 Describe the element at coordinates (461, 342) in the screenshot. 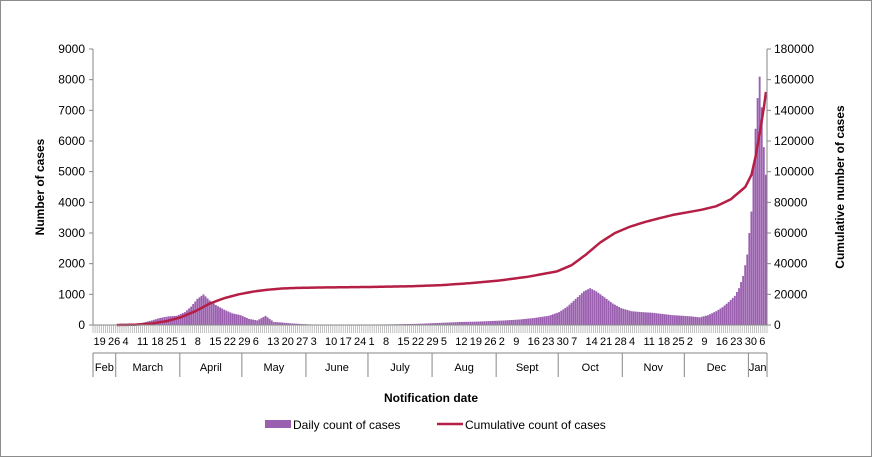

I see `x-day-label: 12` at that location.